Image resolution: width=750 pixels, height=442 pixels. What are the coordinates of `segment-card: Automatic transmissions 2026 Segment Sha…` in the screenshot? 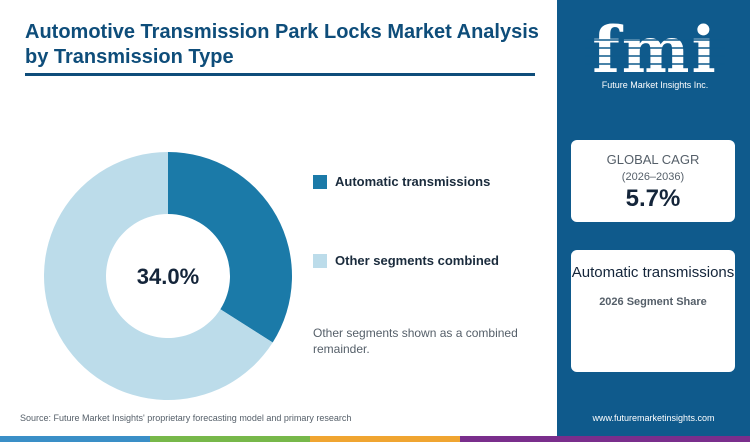 It's located at (653, 311).